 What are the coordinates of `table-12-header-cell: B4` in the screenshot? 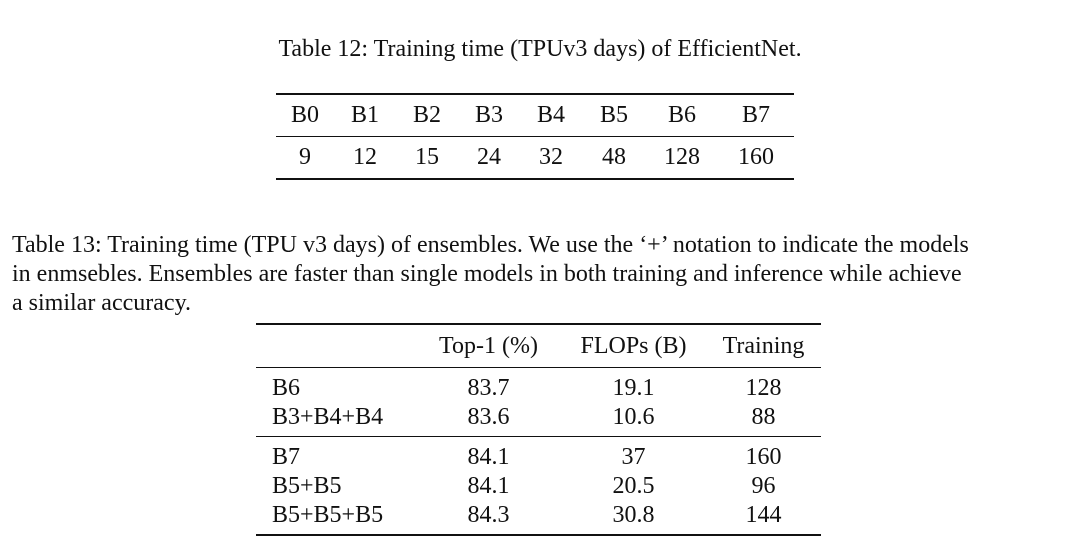 It's located at (551, 115).